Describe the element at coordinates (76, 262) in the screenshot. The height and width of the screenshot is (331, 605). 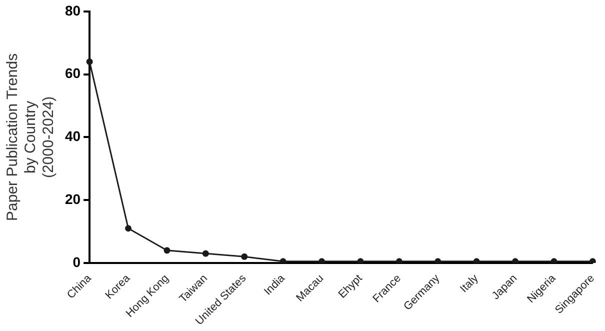
I see `y-tick-label: 0` at that location.